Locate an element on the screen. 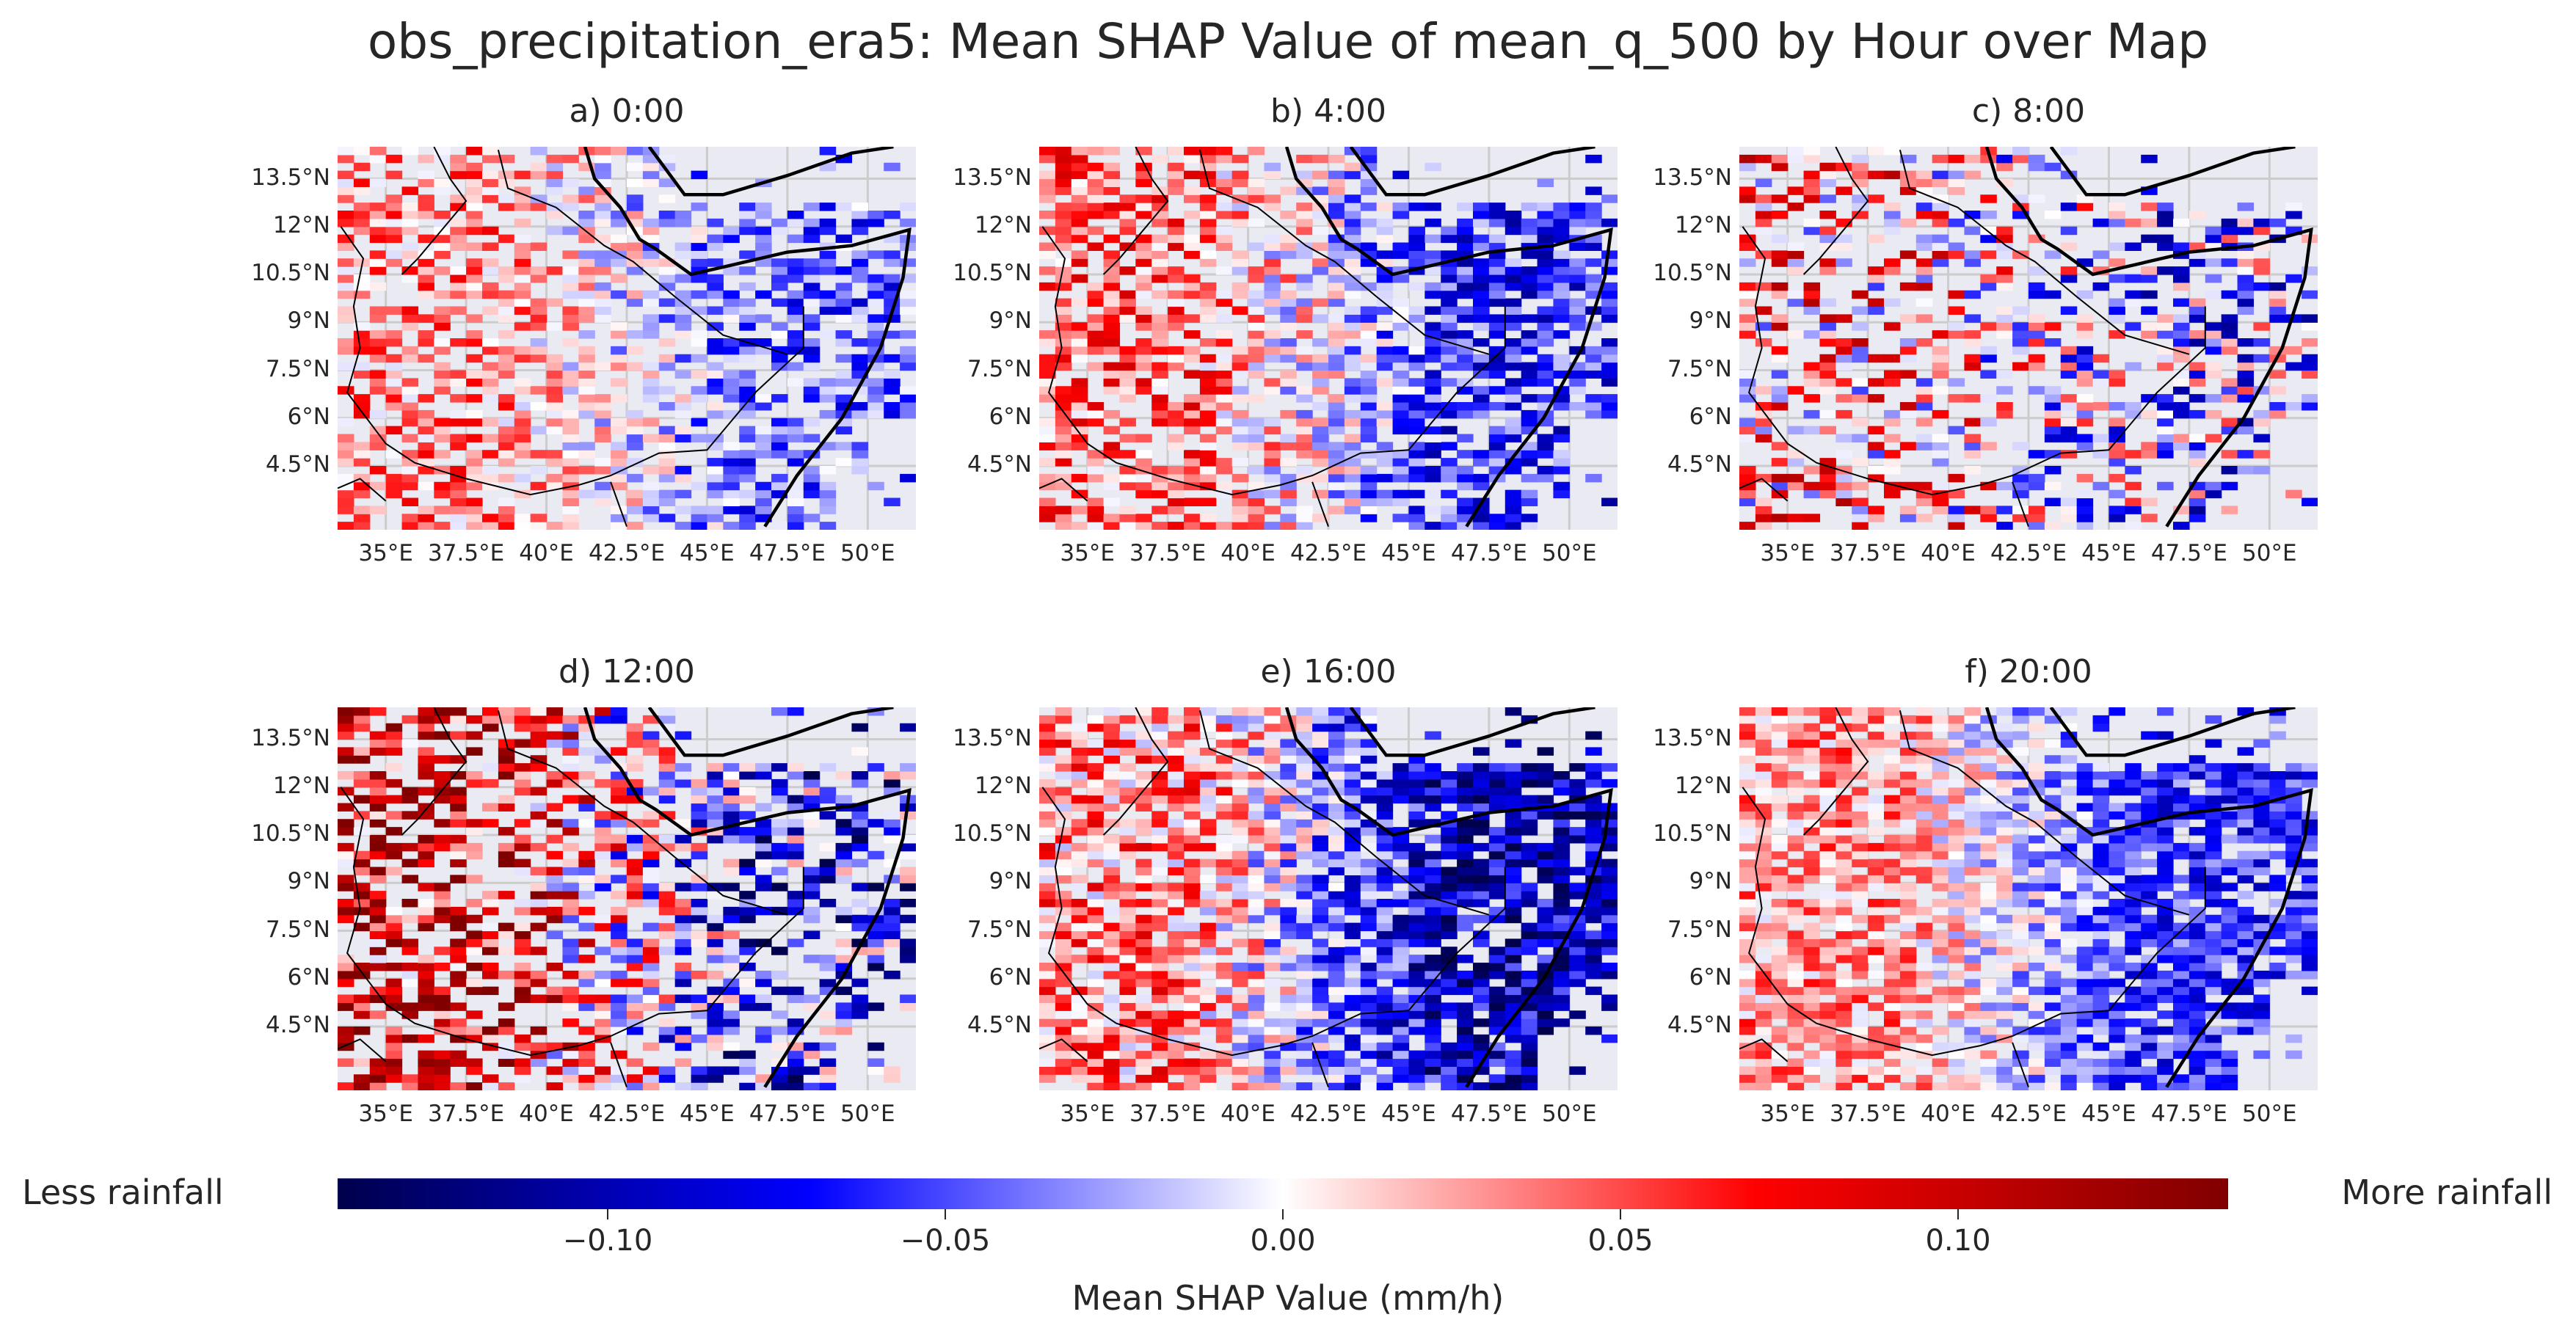  country-border is located at coordinates (1063, 490).